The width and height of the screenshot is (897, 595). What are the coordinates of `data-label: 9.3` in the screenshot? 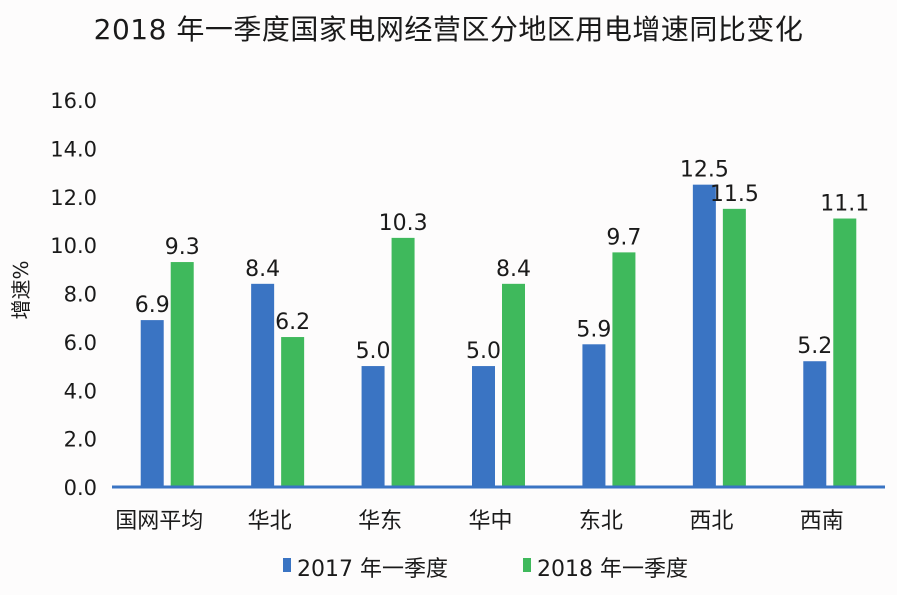 It's located at (182, 247).